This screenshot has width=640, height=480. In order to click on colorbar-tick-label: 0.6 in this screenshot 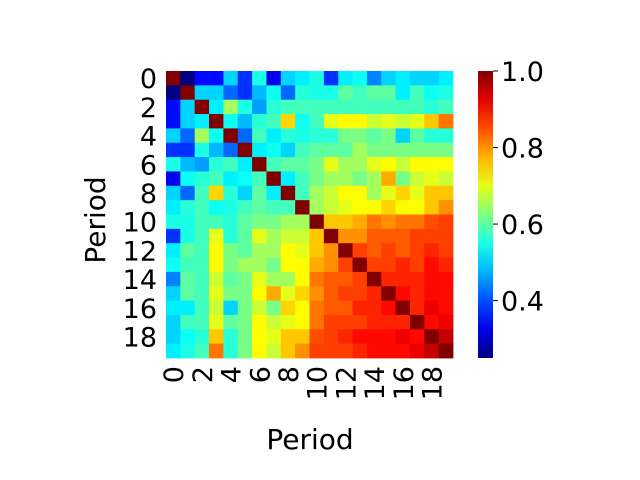, I will do `click(522, 225)`.